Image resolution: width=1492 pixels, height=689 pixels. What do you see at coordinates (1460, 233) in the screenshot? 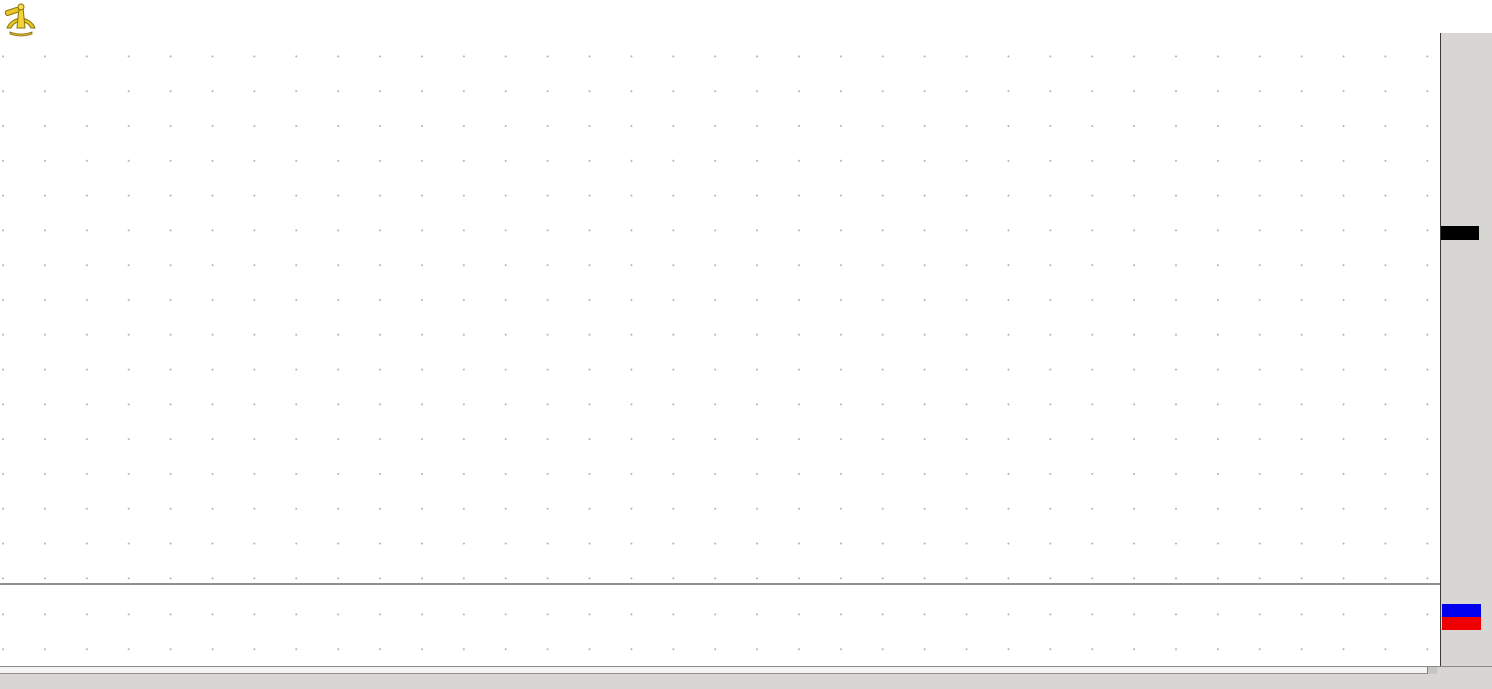
I see `last-price-marker` at bounding box center [1460, 233].